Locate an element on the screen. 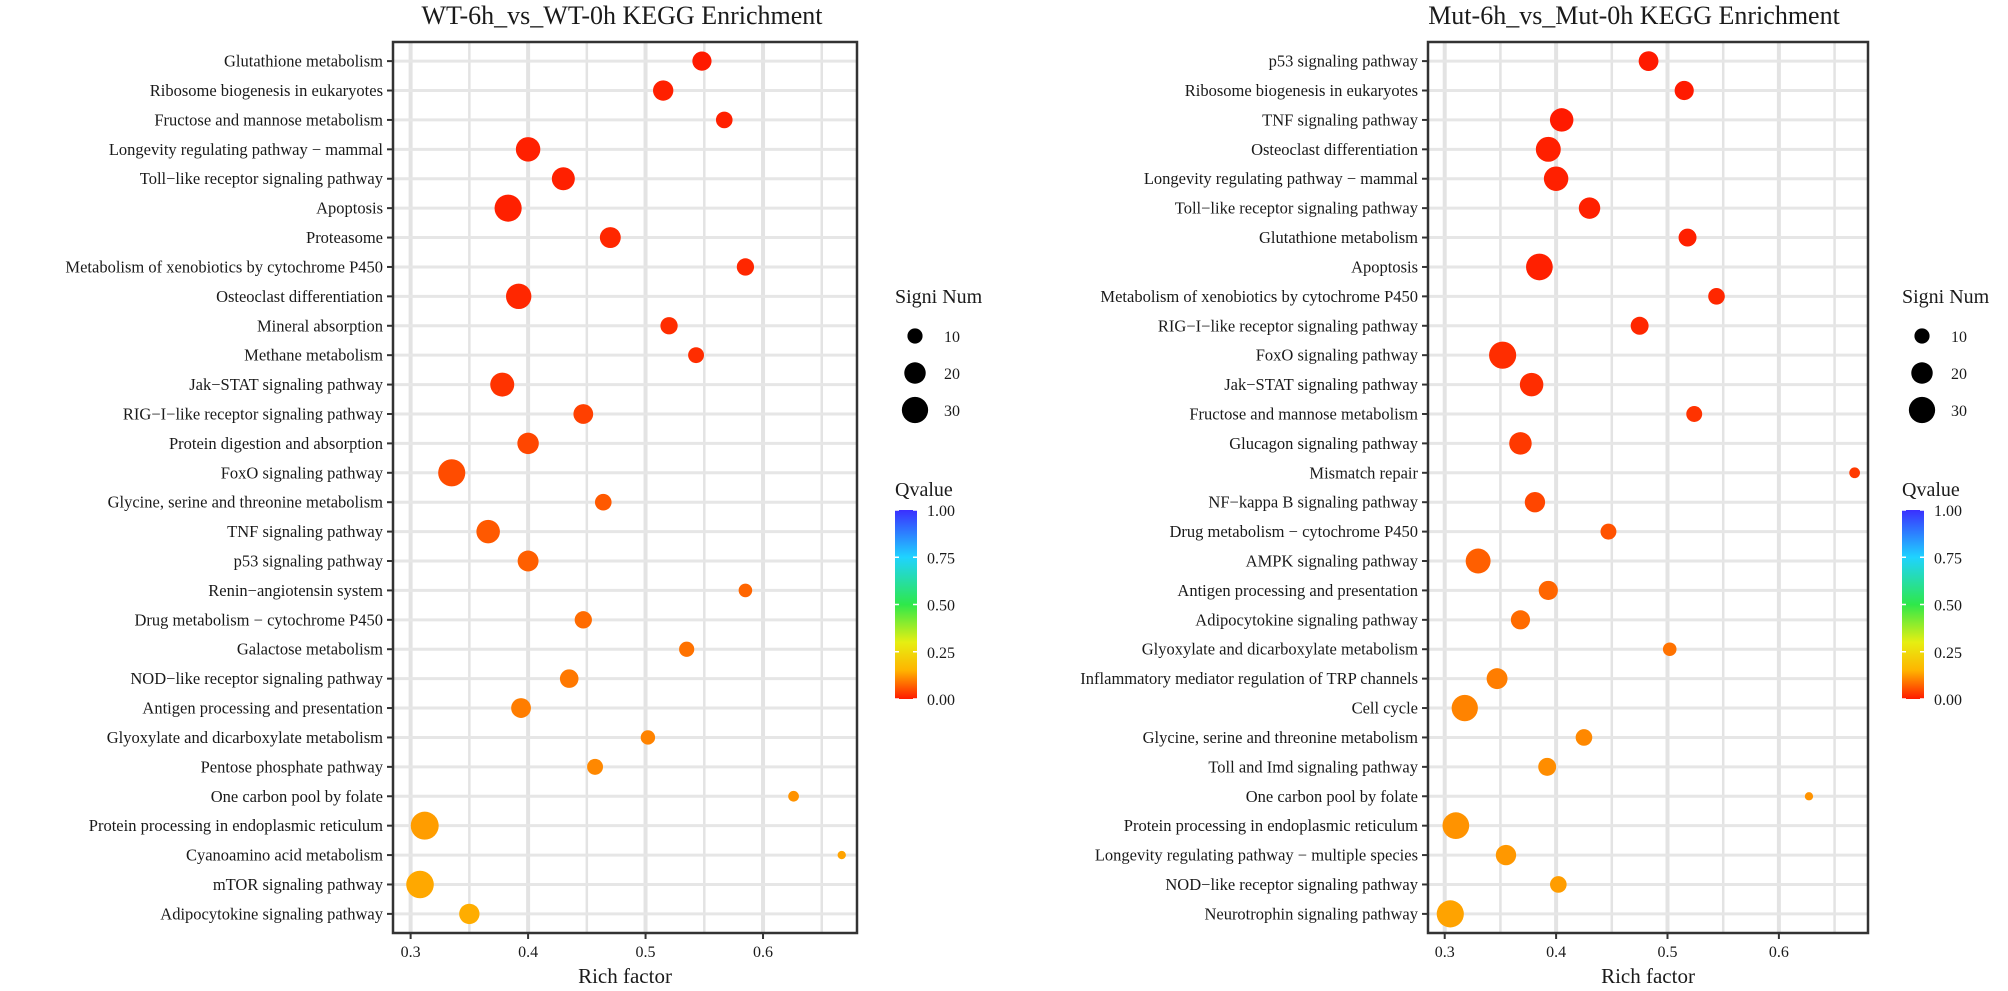 The width and height of the screenshot is (2008, 991). pathway-label: Drug metabolism − cytochrome P450 is located at coordinates (258, 619).